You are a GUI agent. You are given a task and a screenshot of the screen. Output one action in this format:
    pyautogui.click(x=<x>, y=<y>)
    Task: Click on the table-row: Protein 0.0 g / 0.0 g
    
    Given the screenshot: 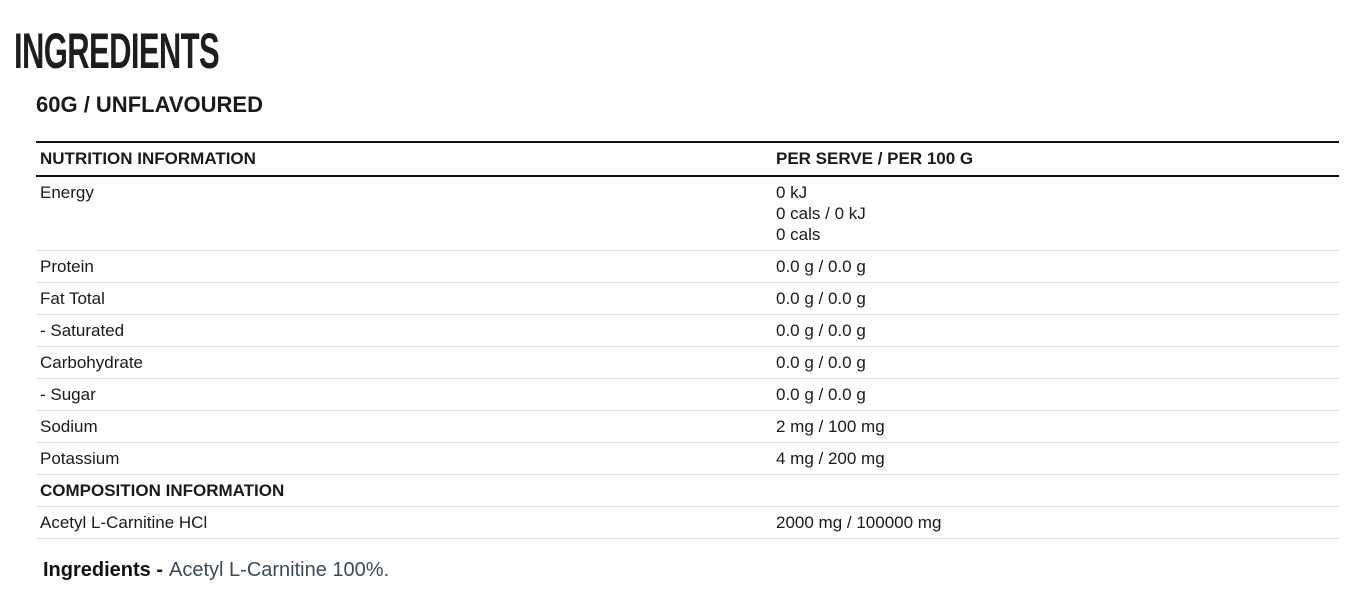 What is the action you would take?
    pyautogui.click(x=687, y=266)
    